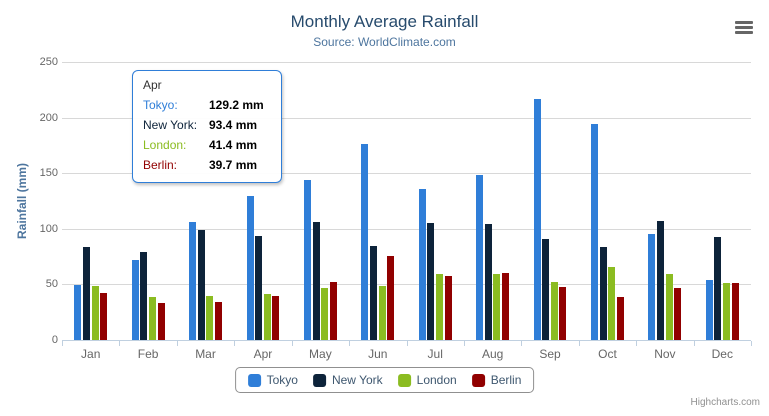  I want to click on bar-london-may, so click(325, 313).